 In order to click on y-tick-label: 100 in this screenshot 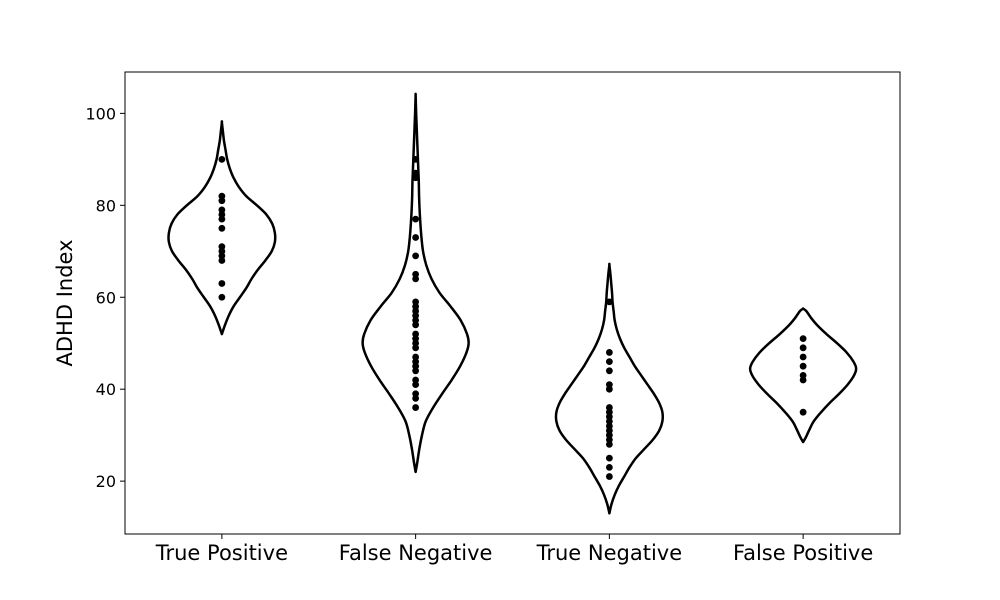, I will do `click(100, 113)`.